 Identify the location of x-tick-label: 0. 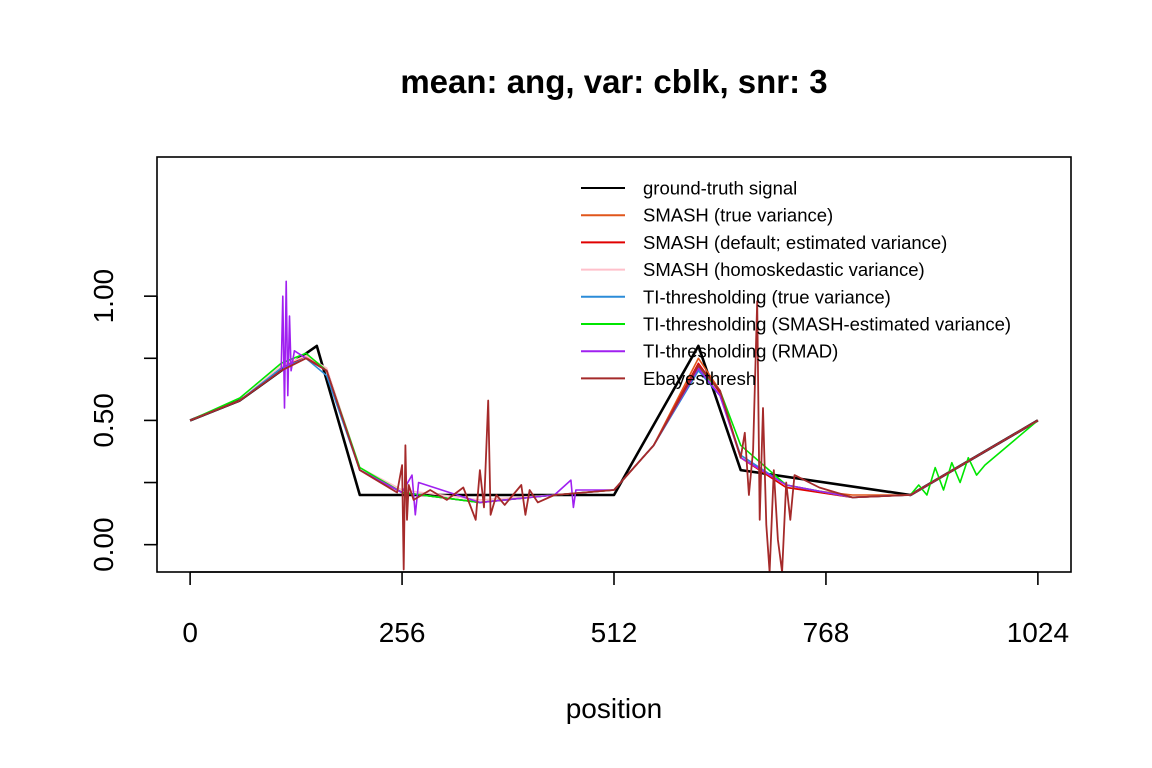
(190, 632).